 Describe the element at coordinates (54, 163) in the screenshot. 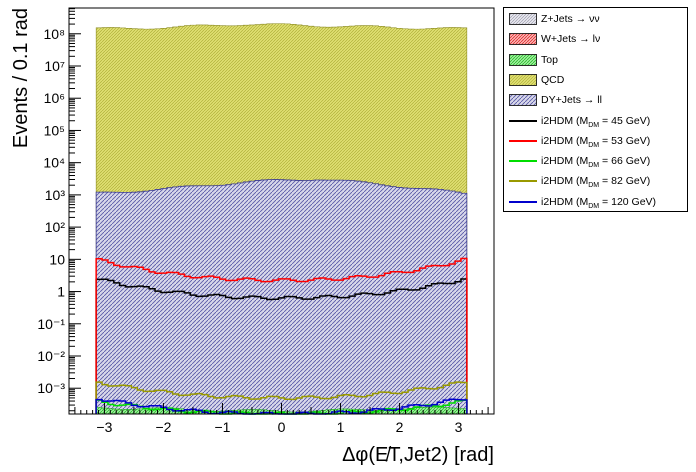

I see `y-tick-label: 10⁴` at that location.